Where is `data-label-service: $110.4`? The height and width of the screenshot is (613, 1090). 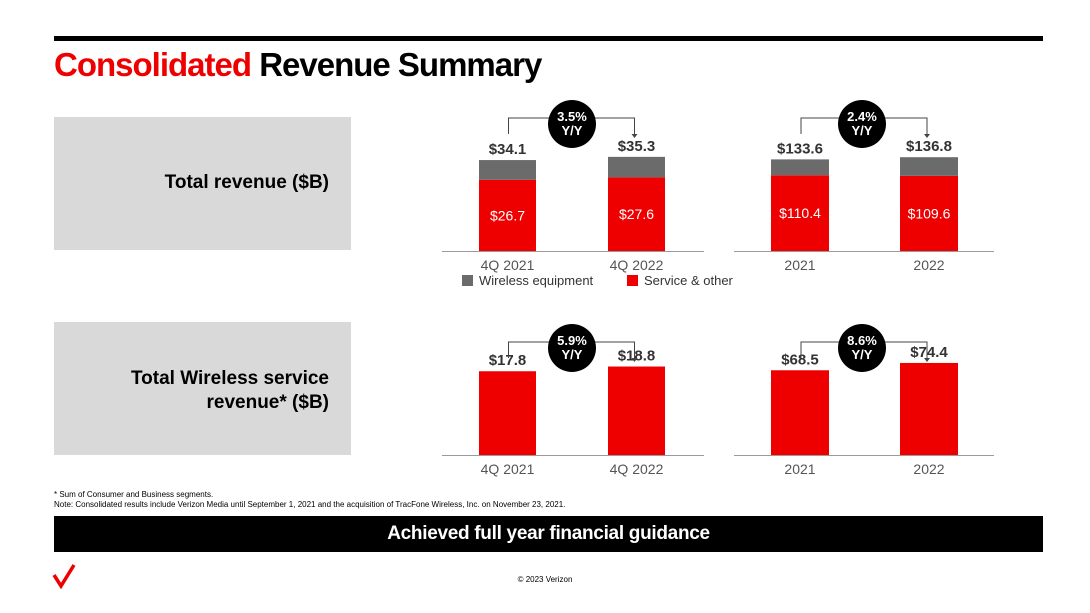
data-label-service: $110.4 is located at coordinates (800, 213).